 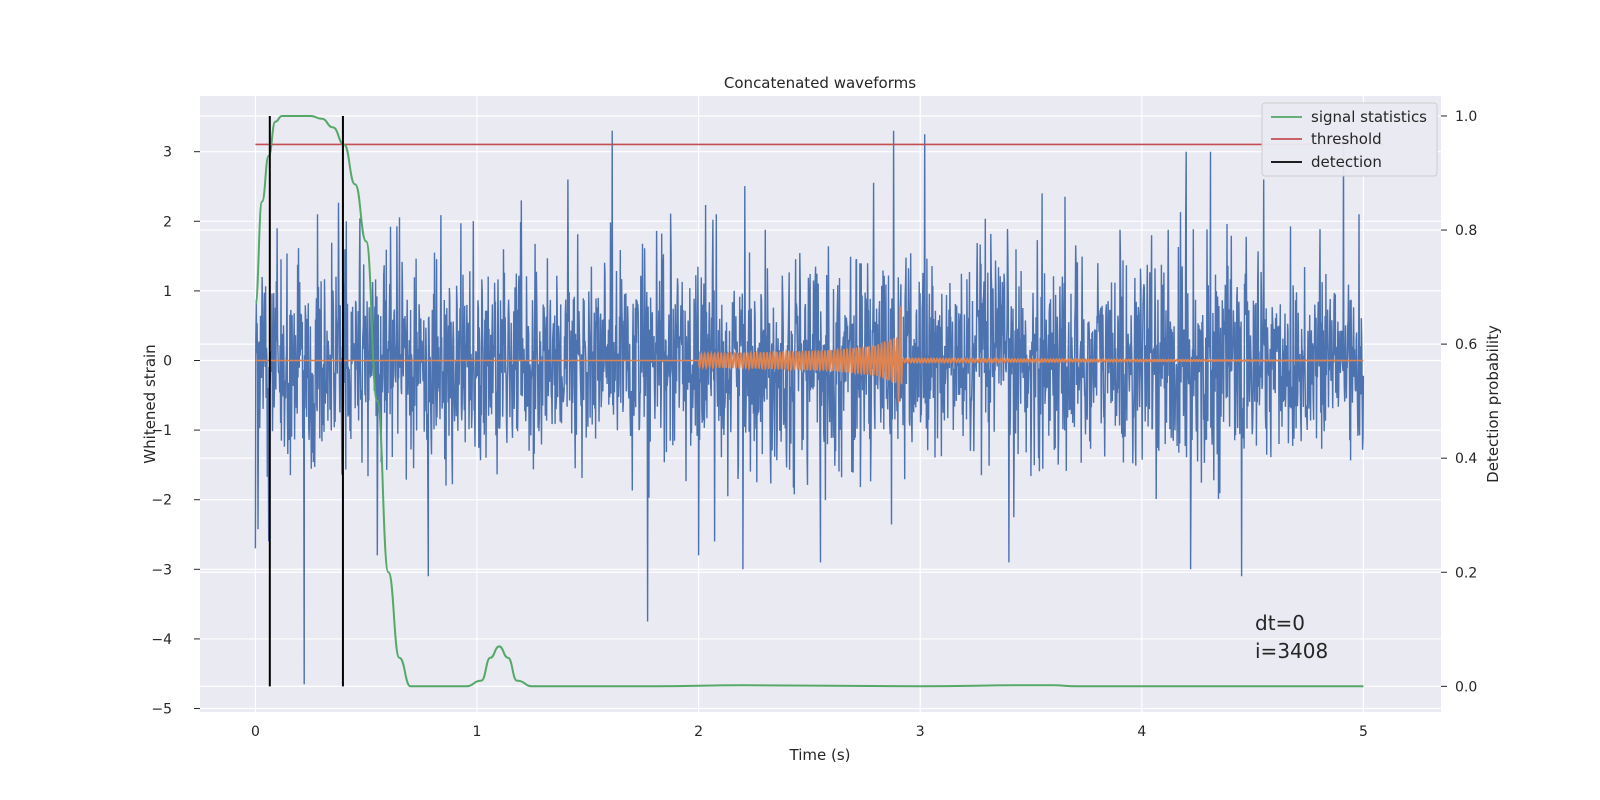 I want to click on y-axis-label: Whitened strain, so click(x=150, y=403).